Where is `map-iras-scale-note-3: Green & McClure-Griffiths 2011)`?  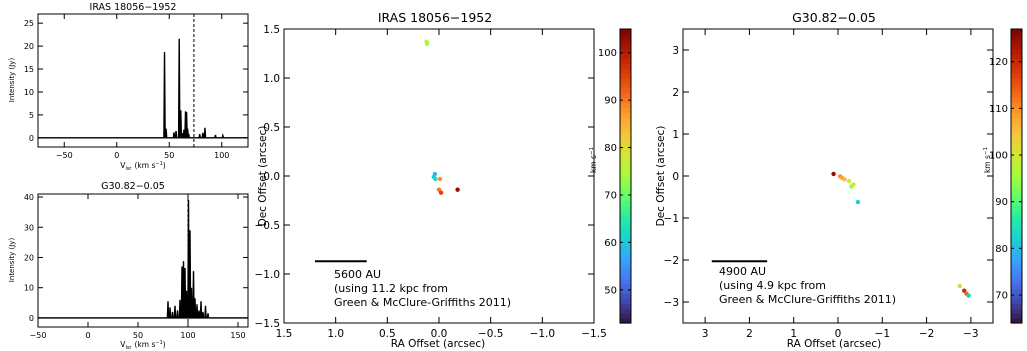
map-iras-scale-note-3: Green & McClure-Griffiths 2011) is located at coordinates (422, 302).